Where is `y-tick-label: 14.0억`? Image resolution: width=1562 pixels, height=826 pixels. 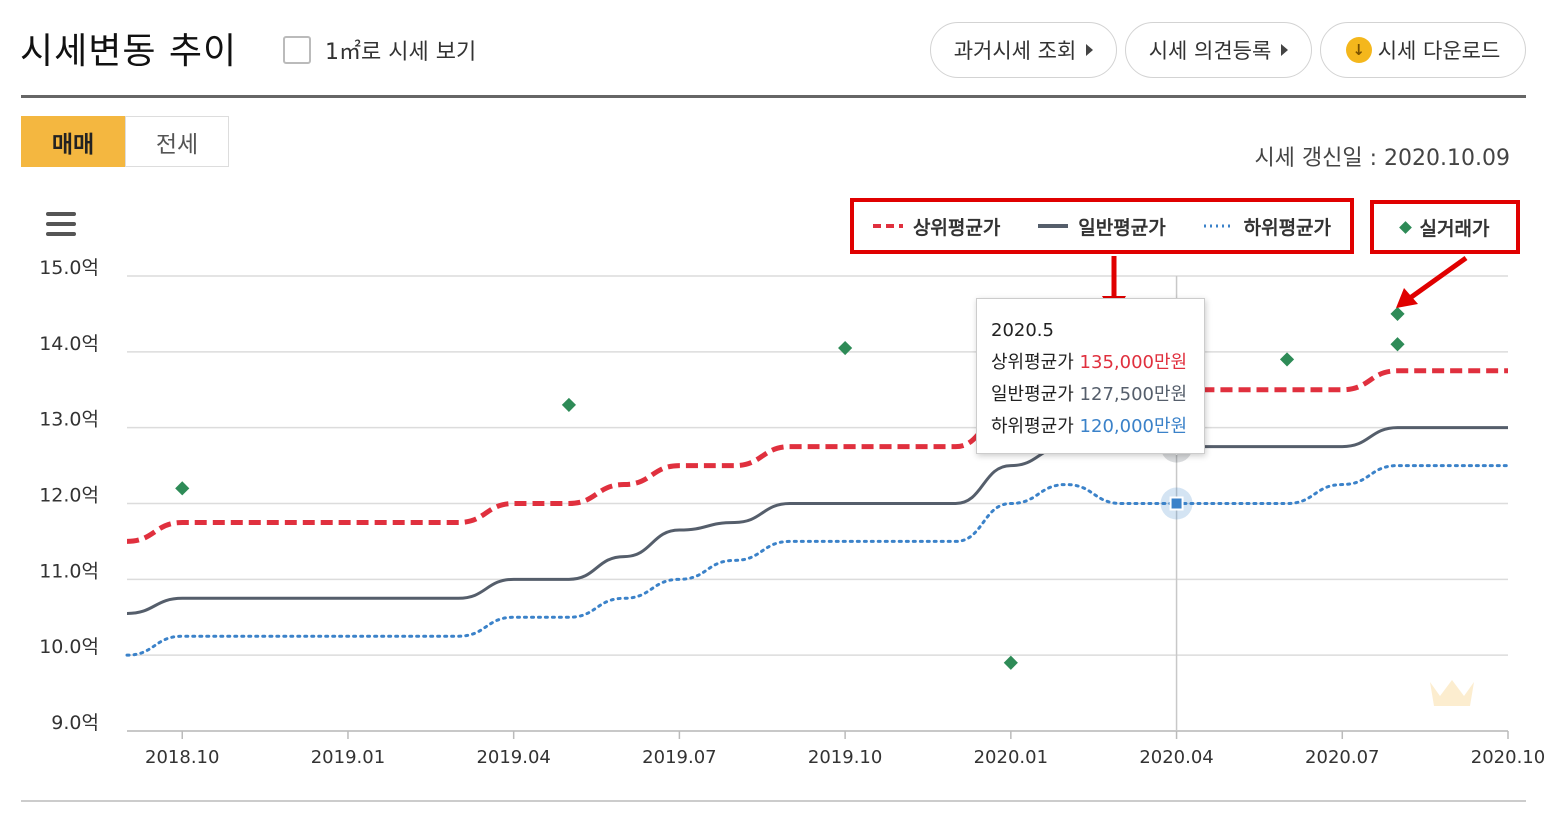 y-tick-label: 14.0억 is located at coordinates (69, 344).